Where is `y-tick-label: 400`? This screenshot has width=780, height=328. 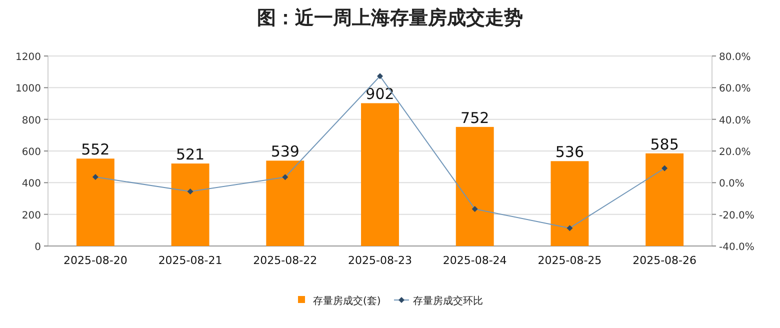
y-tick-label: 400 is located at coordinates (31, 184).